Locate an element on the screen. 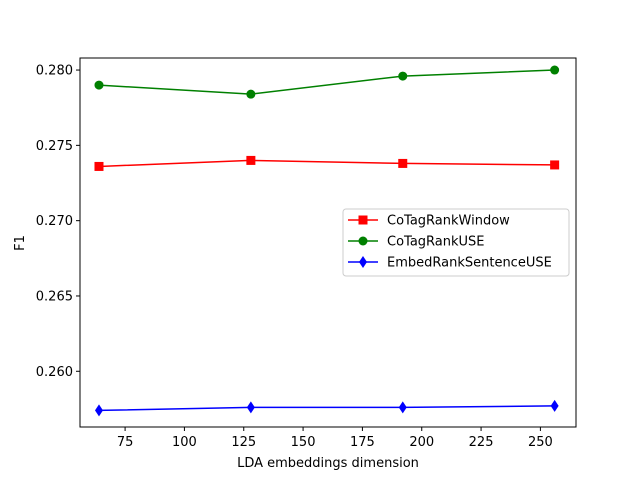  x-tick-label: 175 is located at coordinates (362, 442).